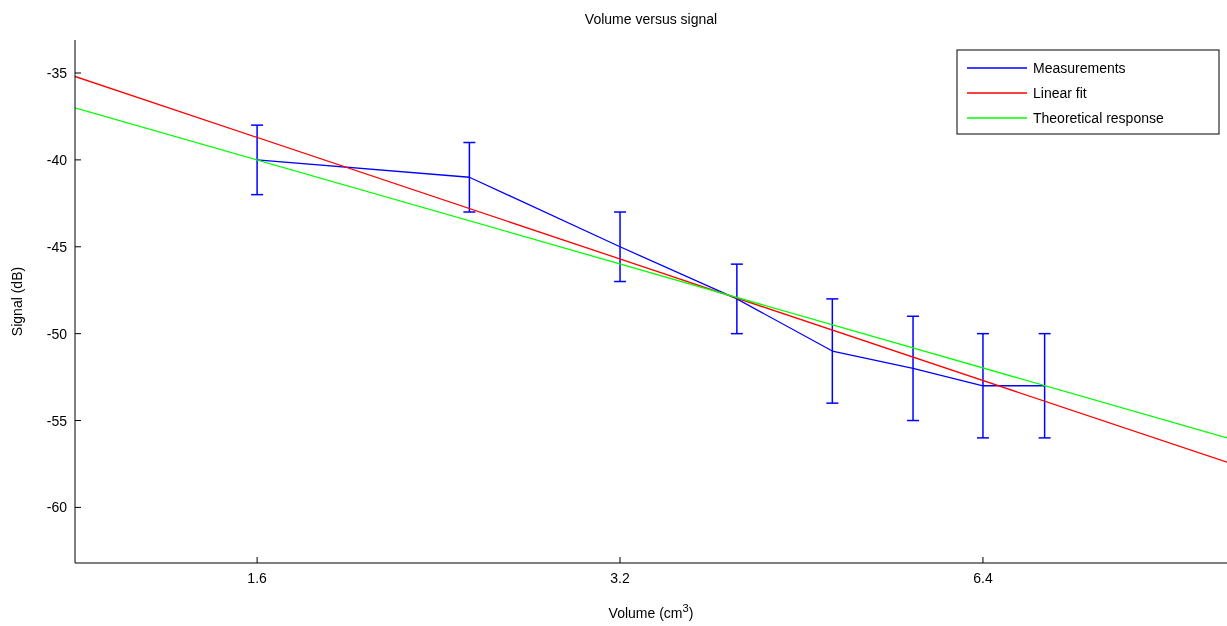 Image resolution: width=1227 pixels, height=626 pixels. Describe the element at coordinates (57, 420) in the screenshot. I see `y-tick-label: -55` at that location.